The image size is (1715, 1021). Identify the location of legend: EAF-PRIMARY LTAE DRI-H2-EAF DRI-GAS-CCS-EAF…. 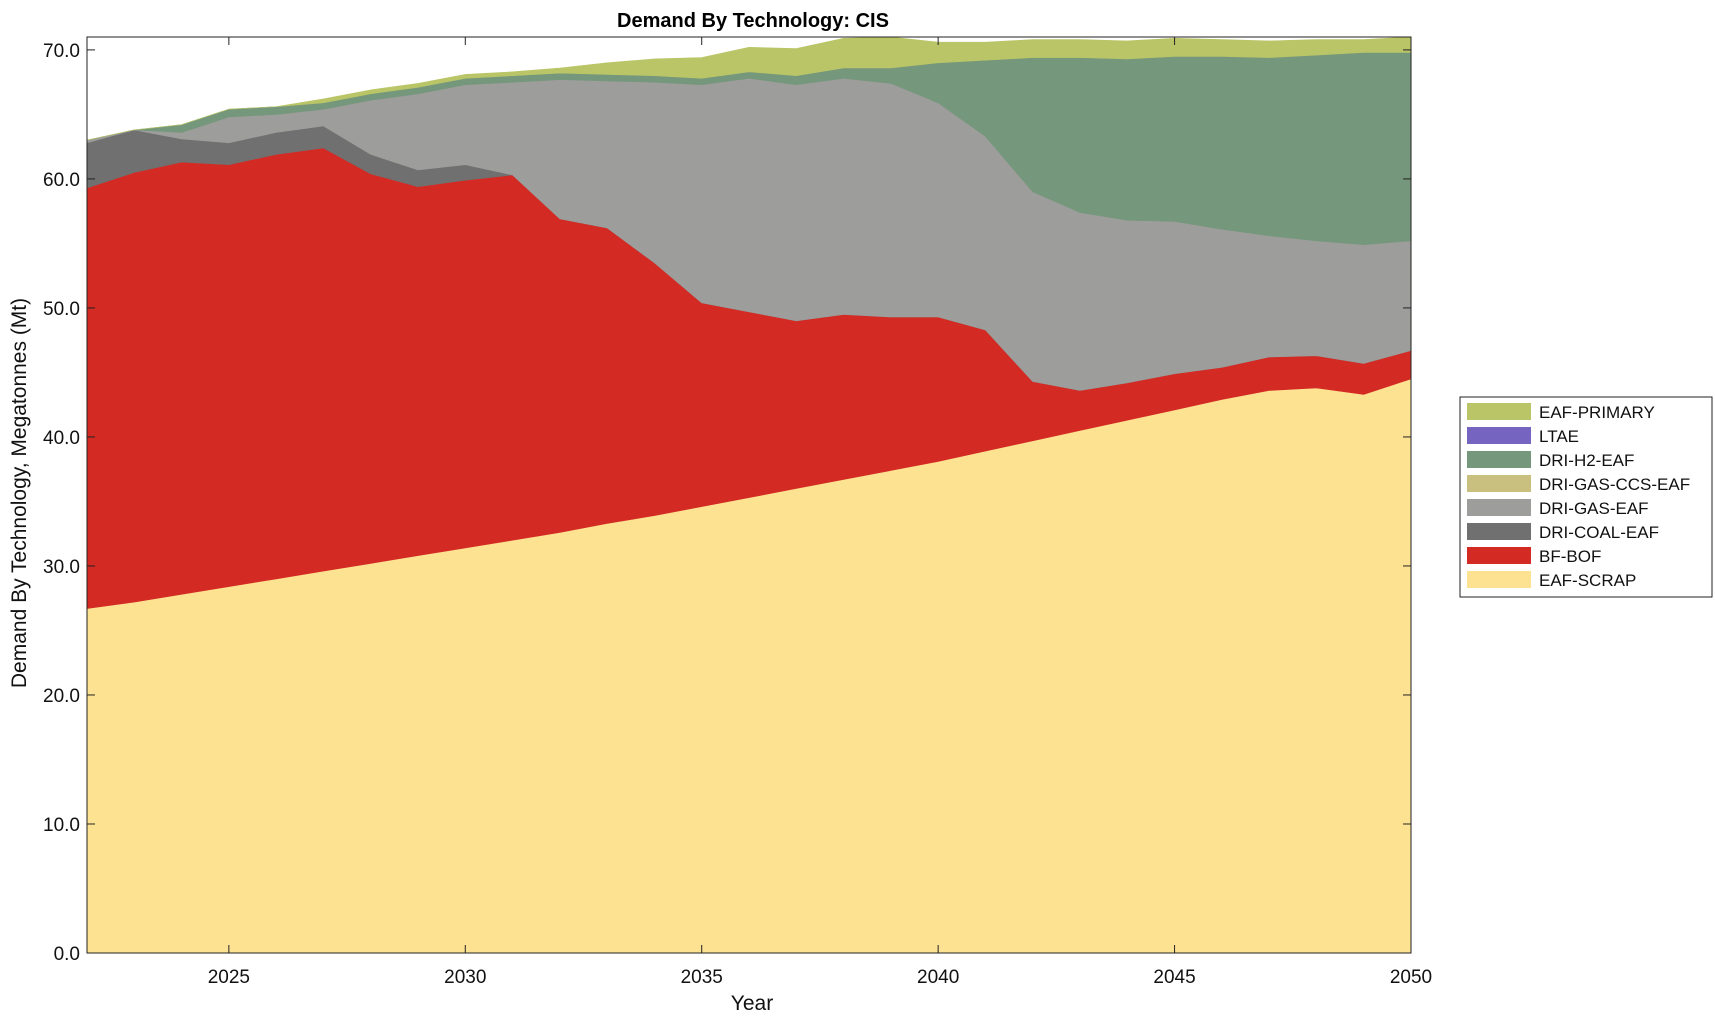
(1586, 497).